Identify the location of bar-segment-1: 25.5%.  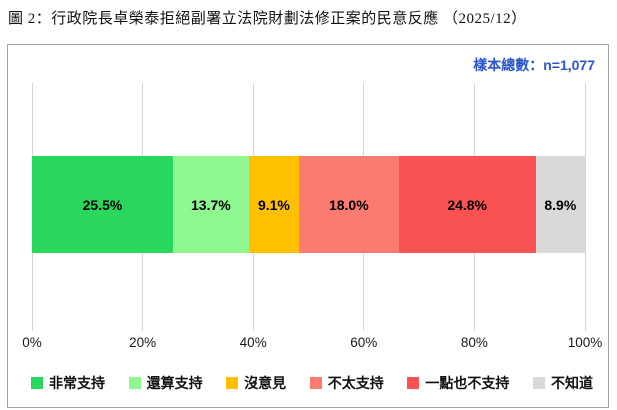
(102, 204).